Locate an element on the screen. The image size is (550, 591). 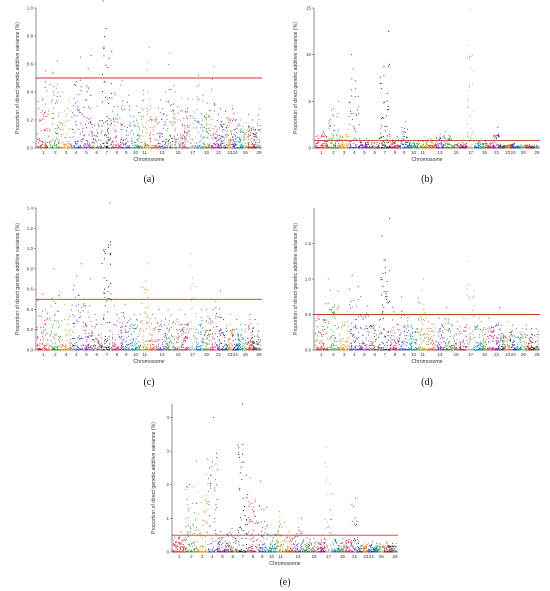
x-tick-label: 26 is located at coordinates (524, 152).